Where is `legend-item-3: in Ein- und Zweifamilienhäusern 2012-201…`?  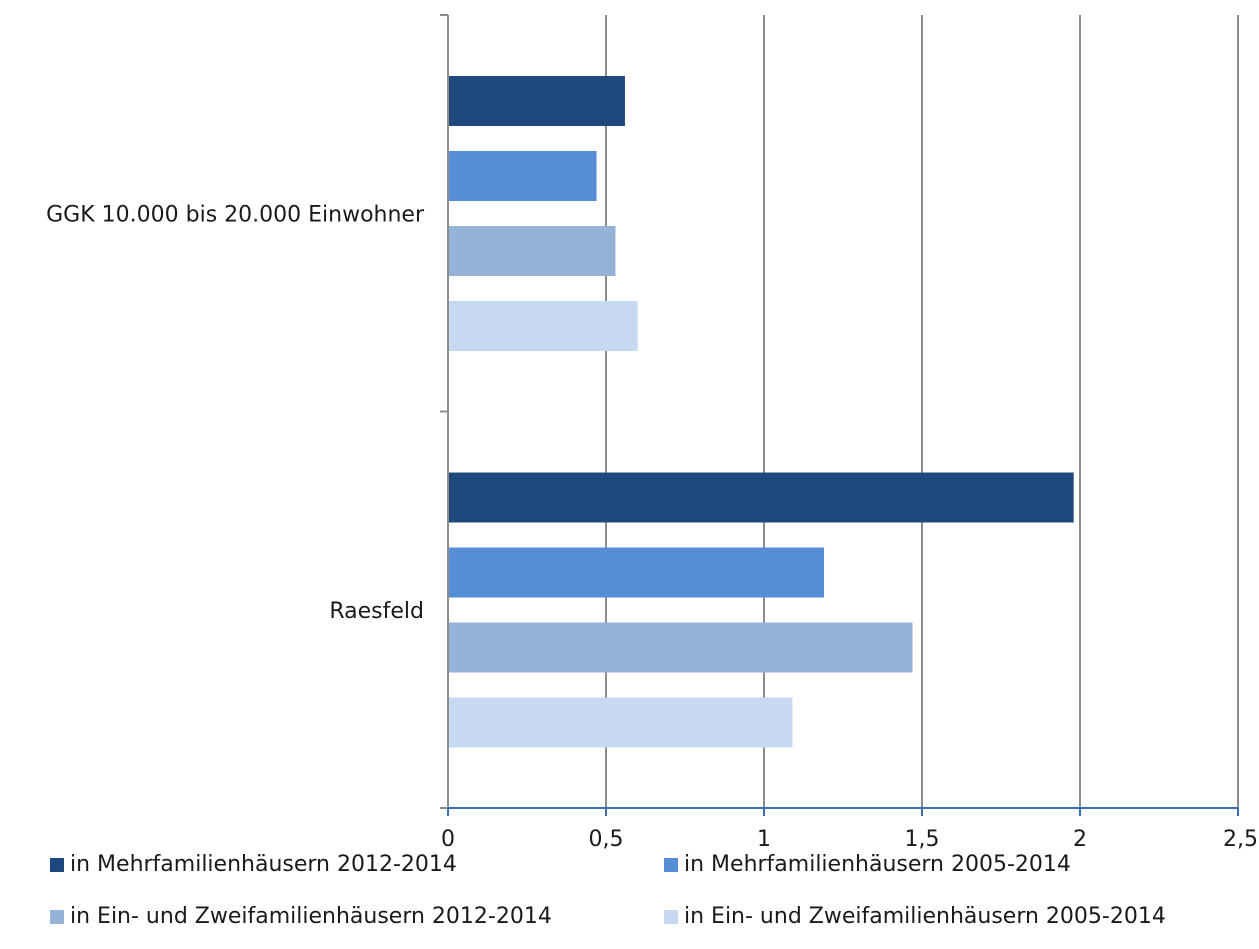
legend-item-3: in Ein- und Zweifamilienhäusern 2012-201… is located at coordinates (301, 916).